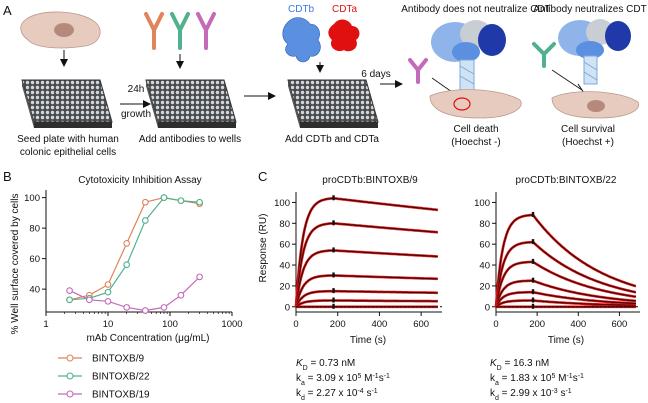 The width and height of the screenshot is (648, 403). What do you see at coordinates (263, 248) in the screenshot?
I see `chart-c1-ylabel: Response (RU)` at bounding box center [263, 248].